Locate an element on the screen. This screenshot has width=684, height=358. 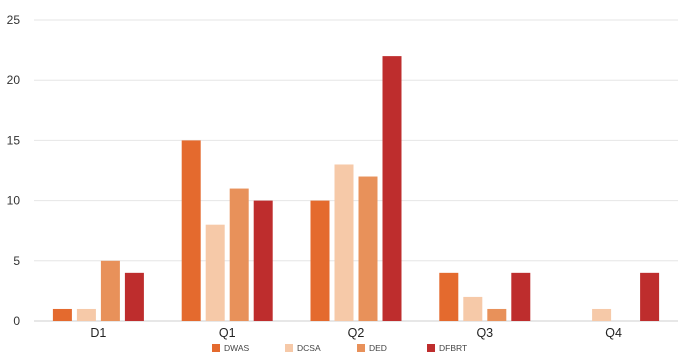
y-tick-label: 20 is located at coordinates (14, 80).